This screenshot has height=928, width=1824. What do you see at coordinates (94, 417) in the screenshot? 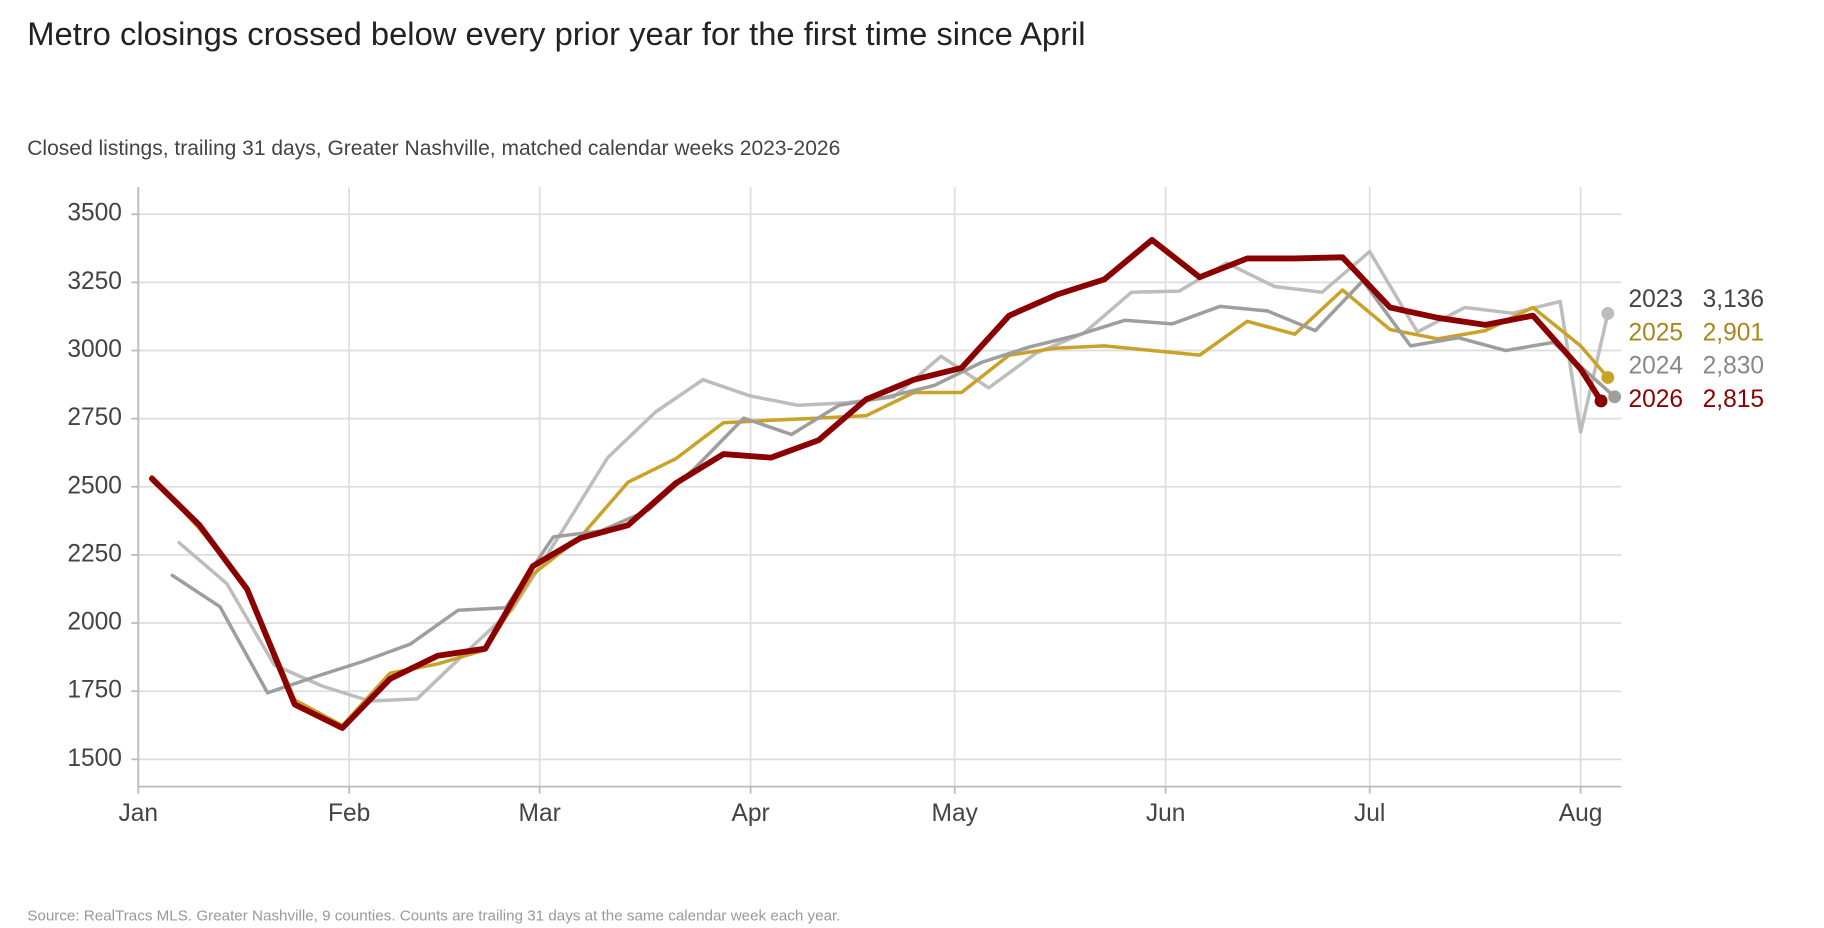
I see `y-tick-label: 2750` at bounding box center [94, 417].